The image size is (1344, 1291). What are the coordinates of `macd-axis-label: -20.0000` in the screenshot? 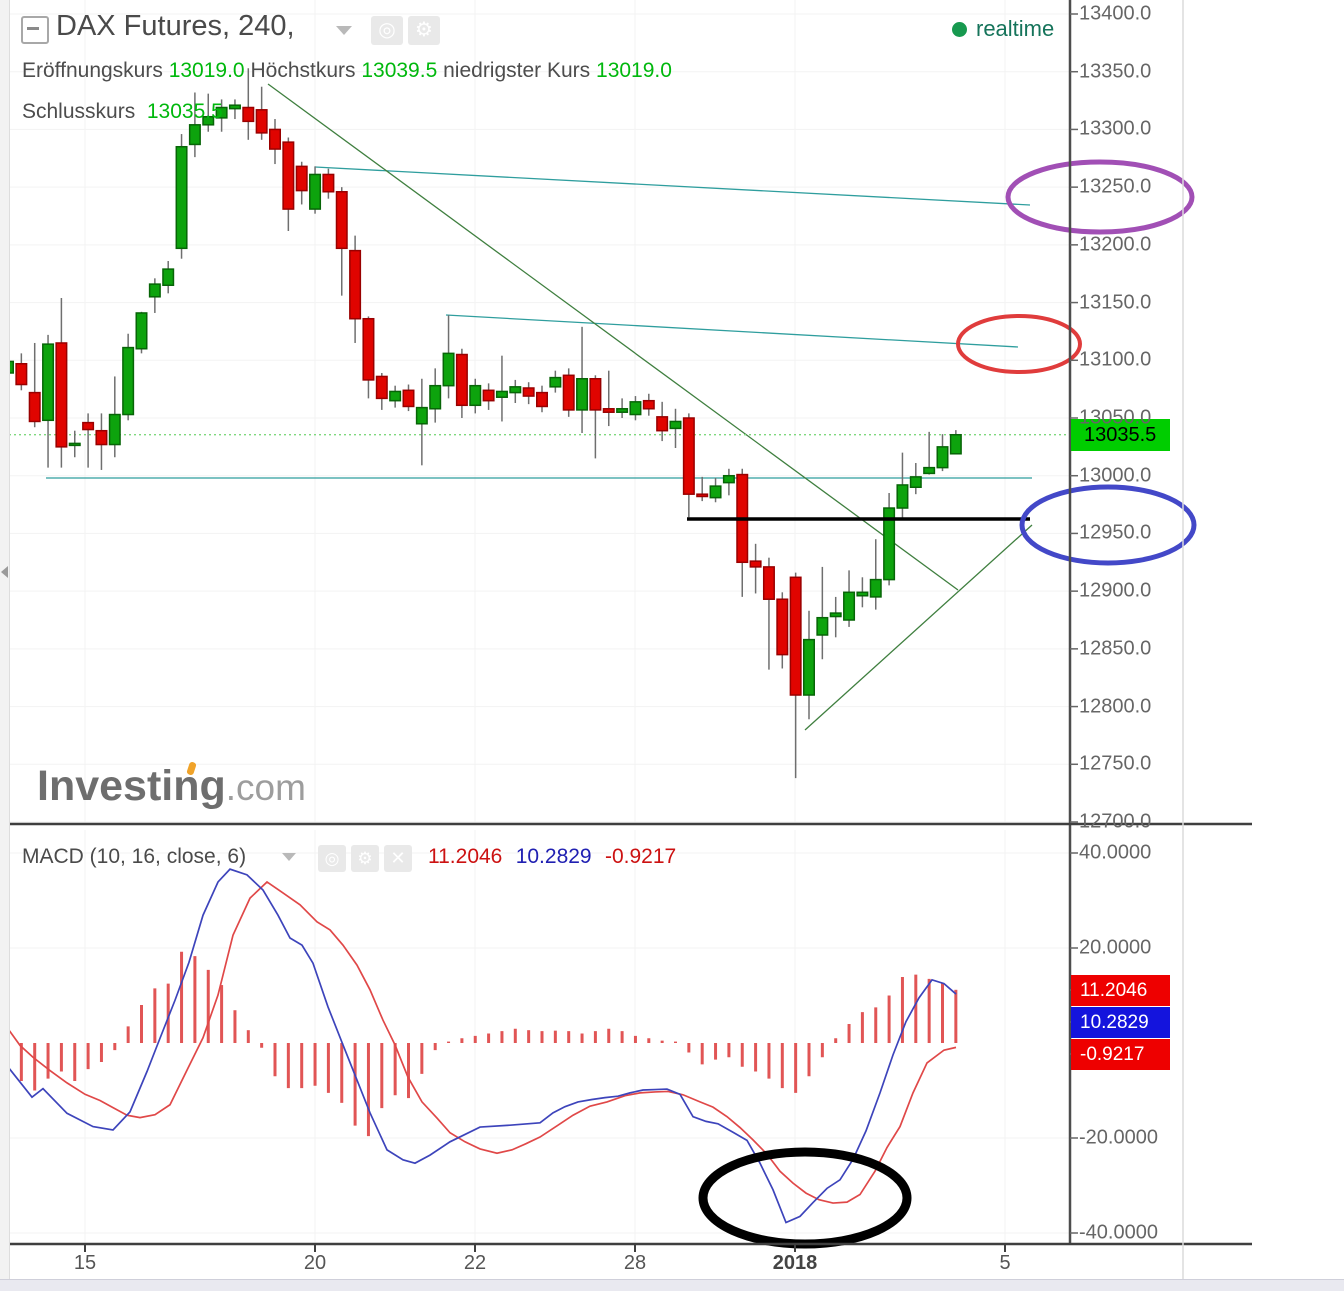 It's located at (1118, 1137).